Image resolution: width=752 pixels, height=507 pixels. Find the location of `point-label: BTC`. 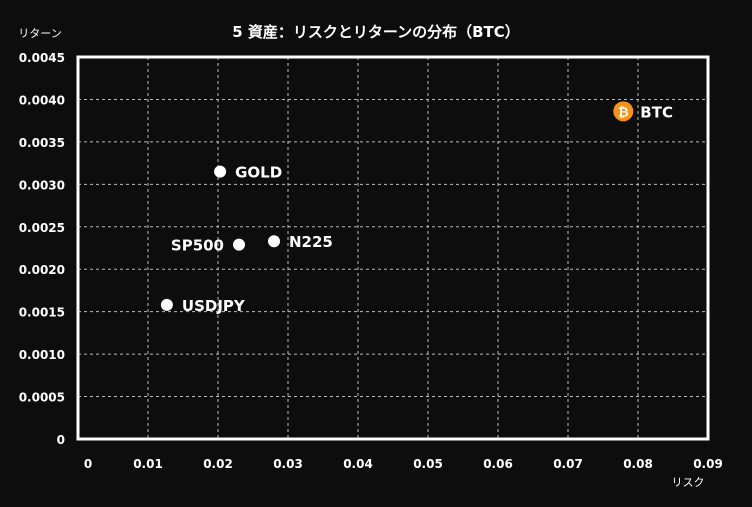

point-label: BTC is located at coordinates (656, 112).